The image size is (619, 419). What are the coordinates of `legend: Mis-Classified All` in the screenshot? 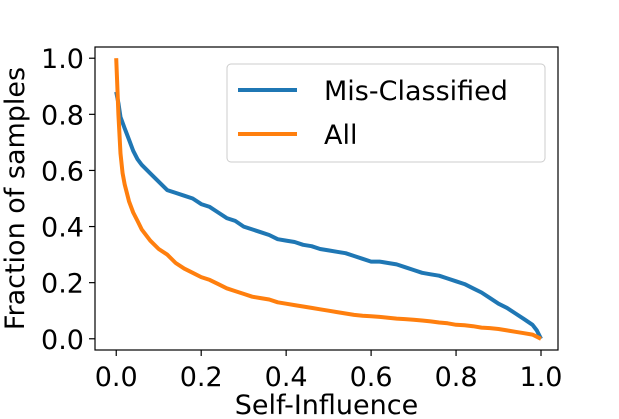 It's located at (386, 113).